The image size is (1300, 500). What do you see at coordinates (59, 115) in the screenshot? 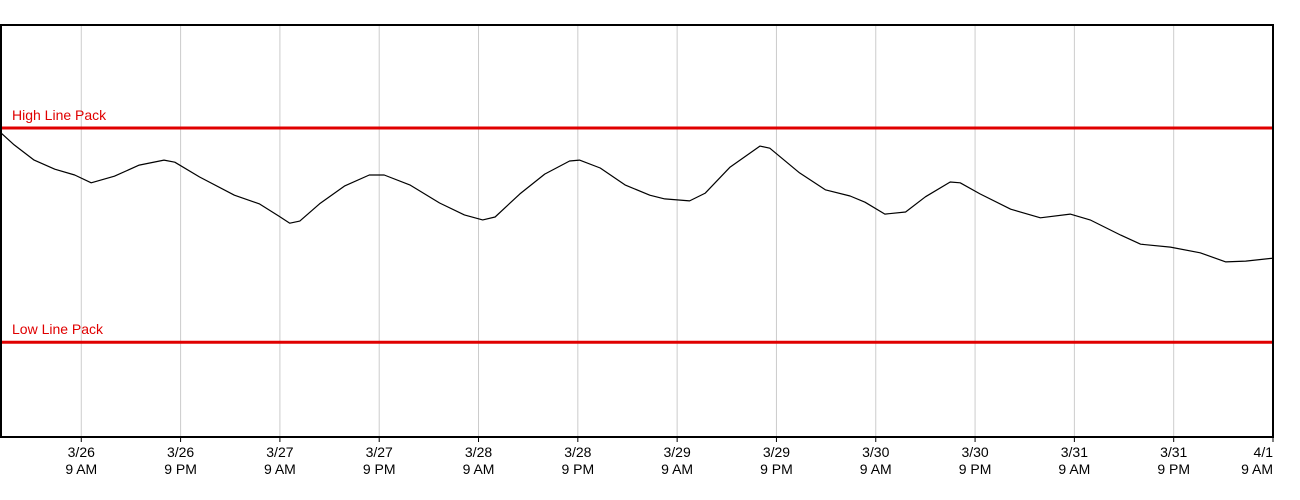
I see `reference-label: High Line Pack` at bounding box center [59, 115].